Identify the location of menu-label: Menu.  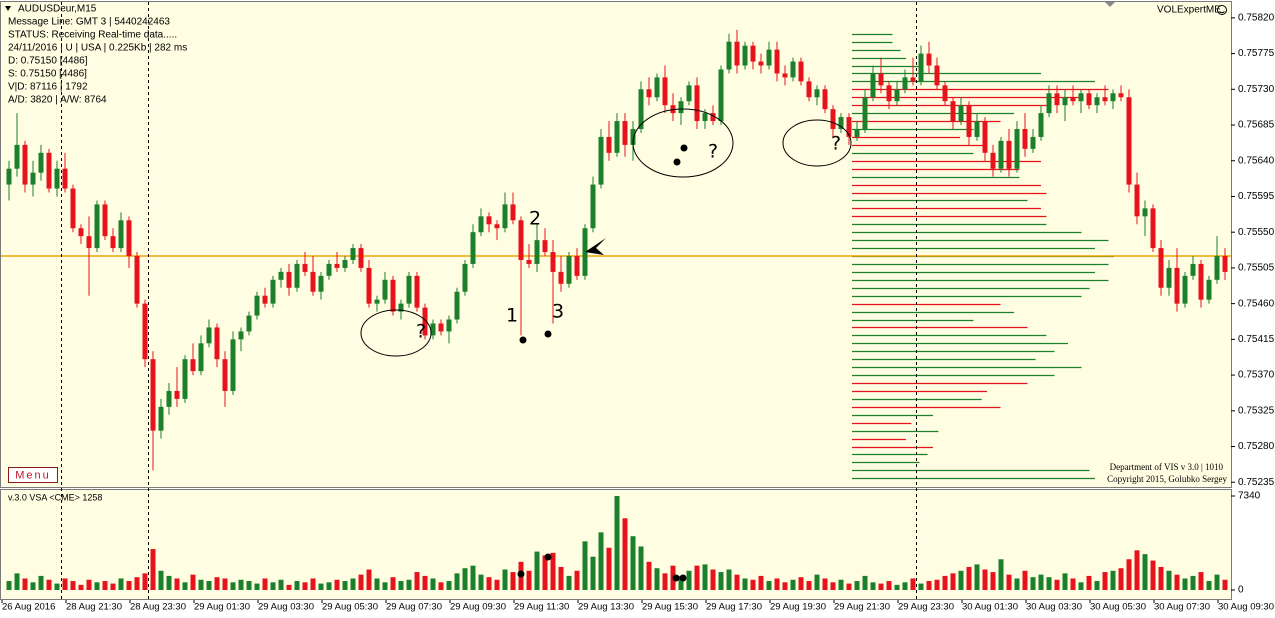
(33, 475).